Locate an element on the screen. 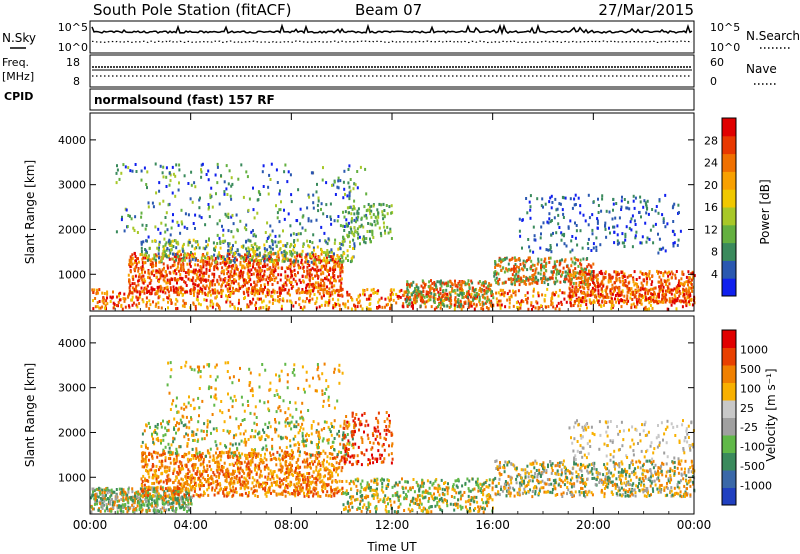 This screenshot has width=800, height=554. cpid-value: normalsound (fast) 157 RF is located at coordinates (184, 100).